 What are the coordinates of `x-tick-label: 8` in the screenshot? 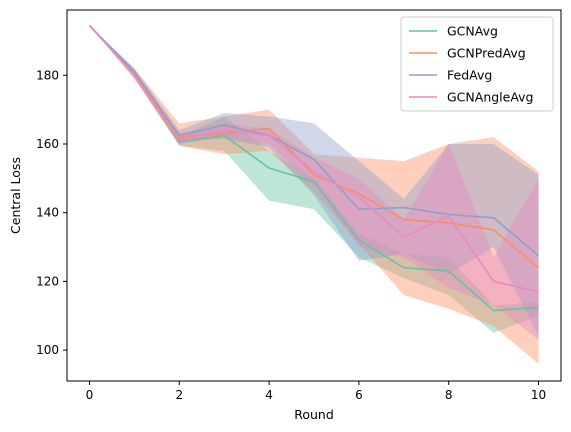 It's located at (449, 395).